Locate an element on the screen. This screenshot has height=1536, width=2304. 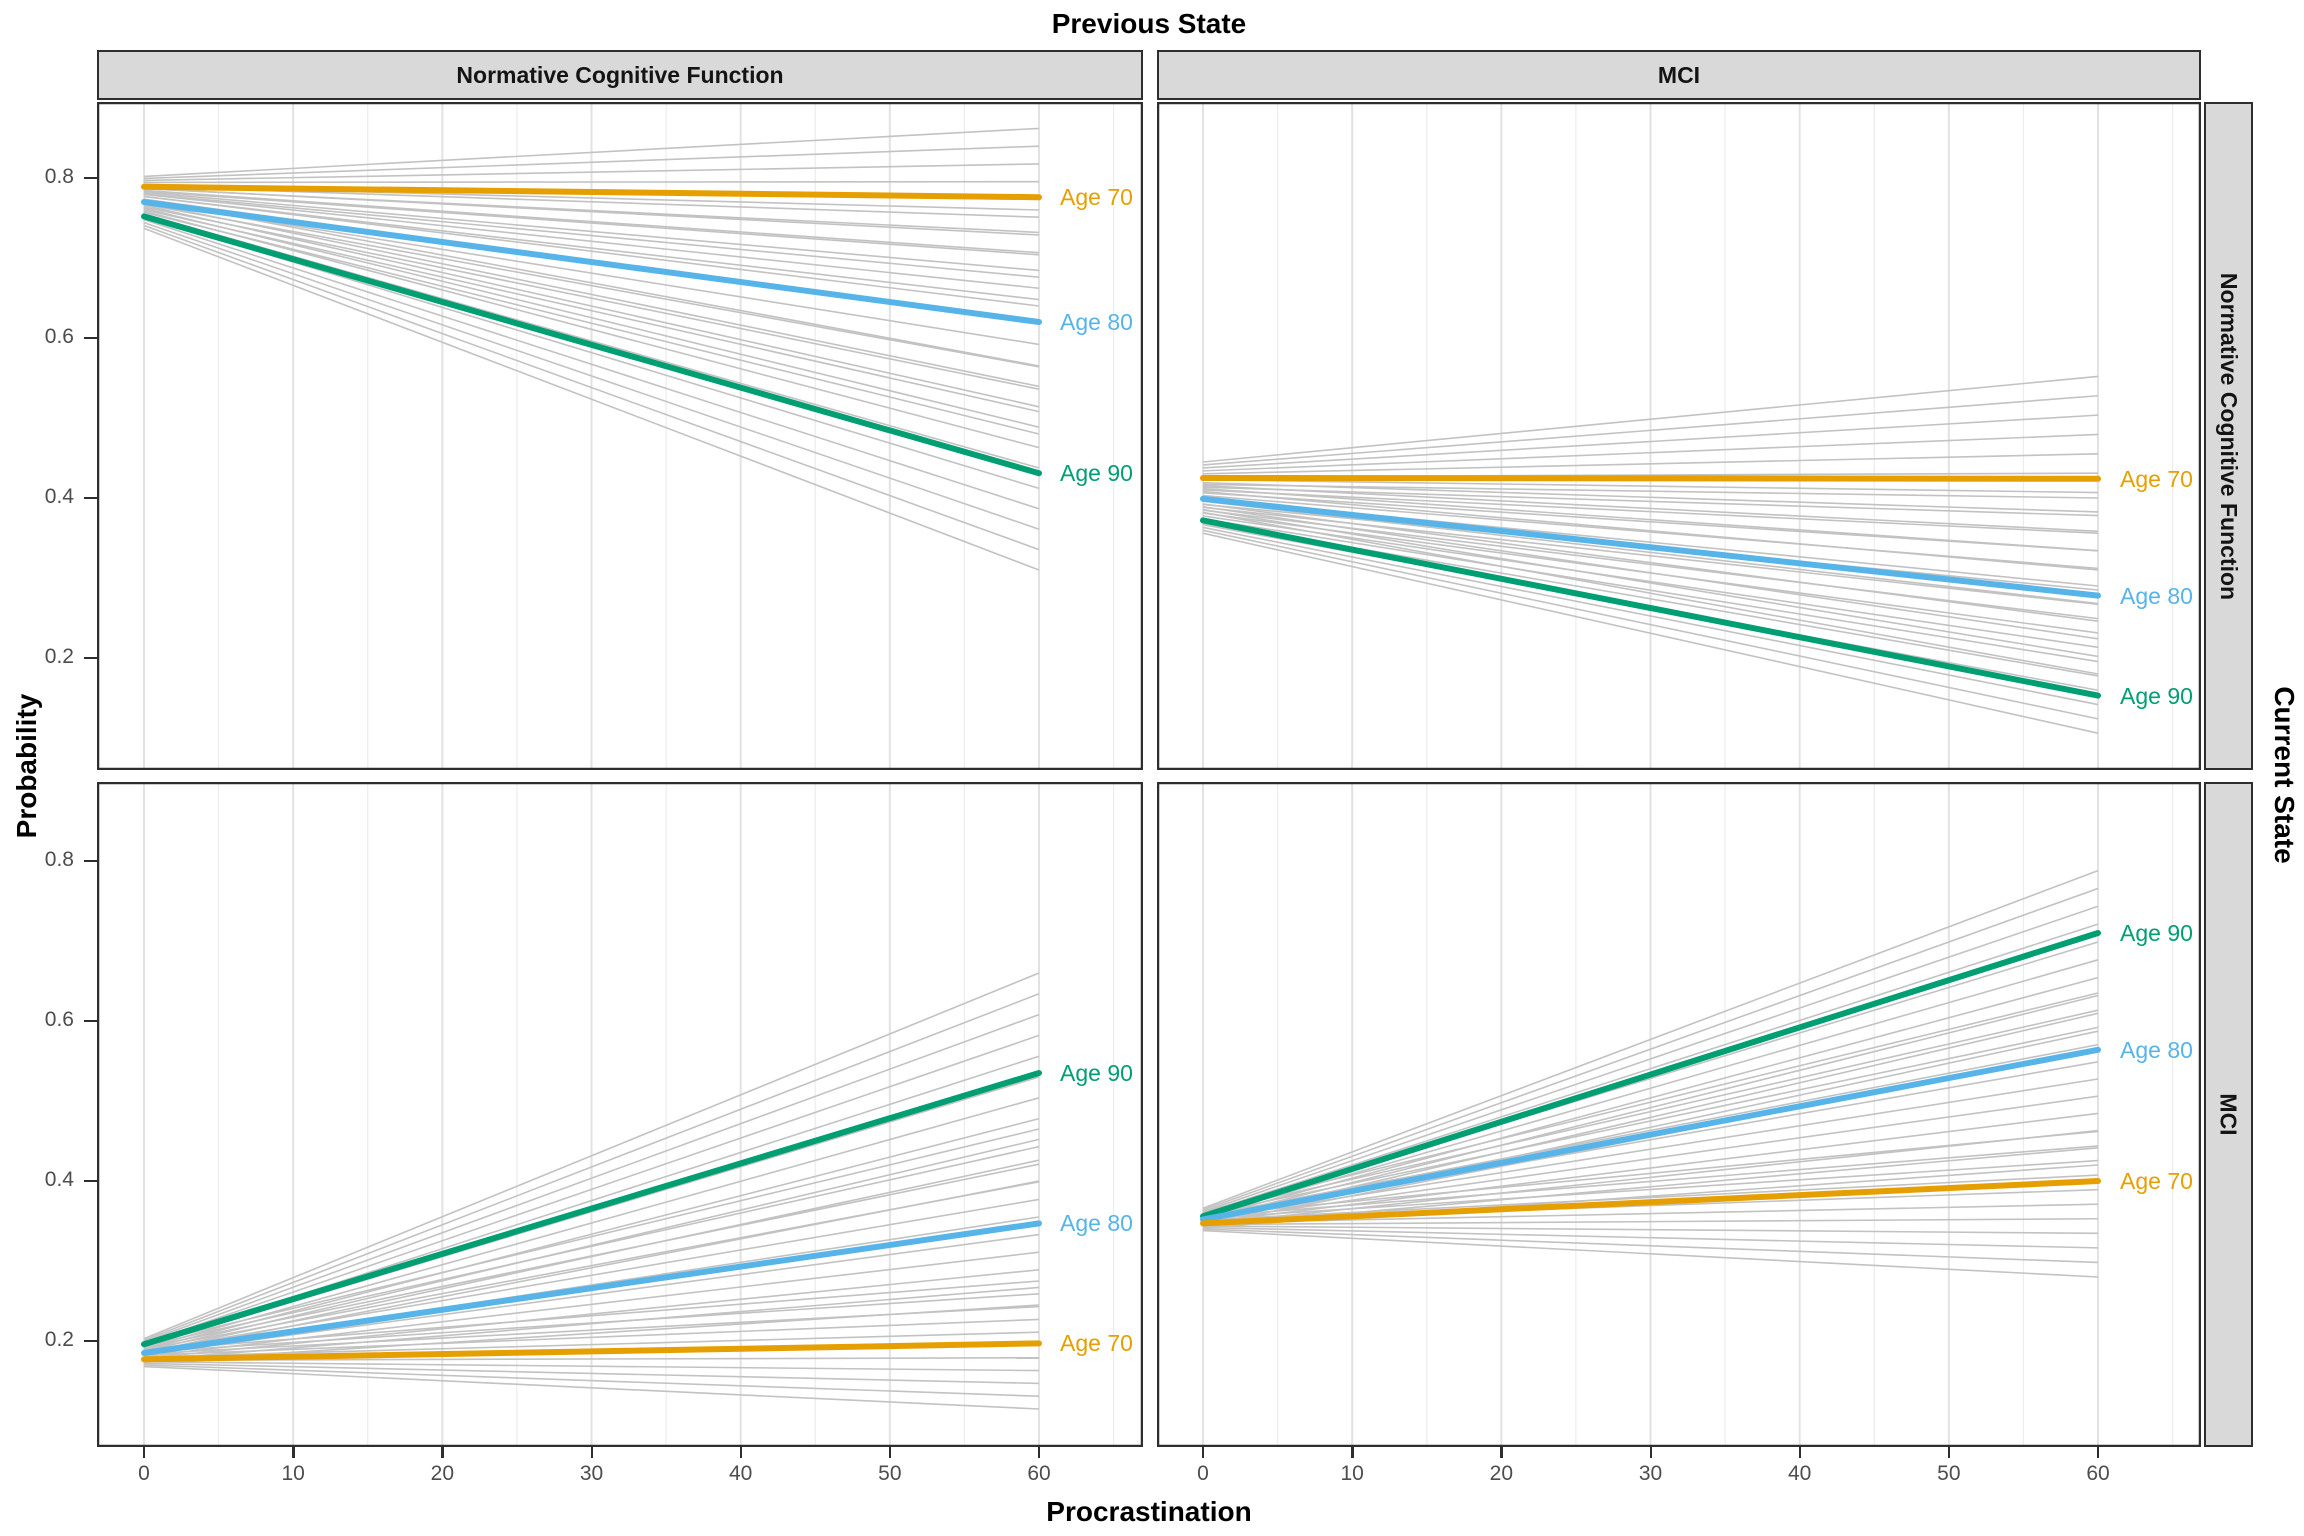
y-tick-mark-0.4-row0 is located at coordinates (90, 498).